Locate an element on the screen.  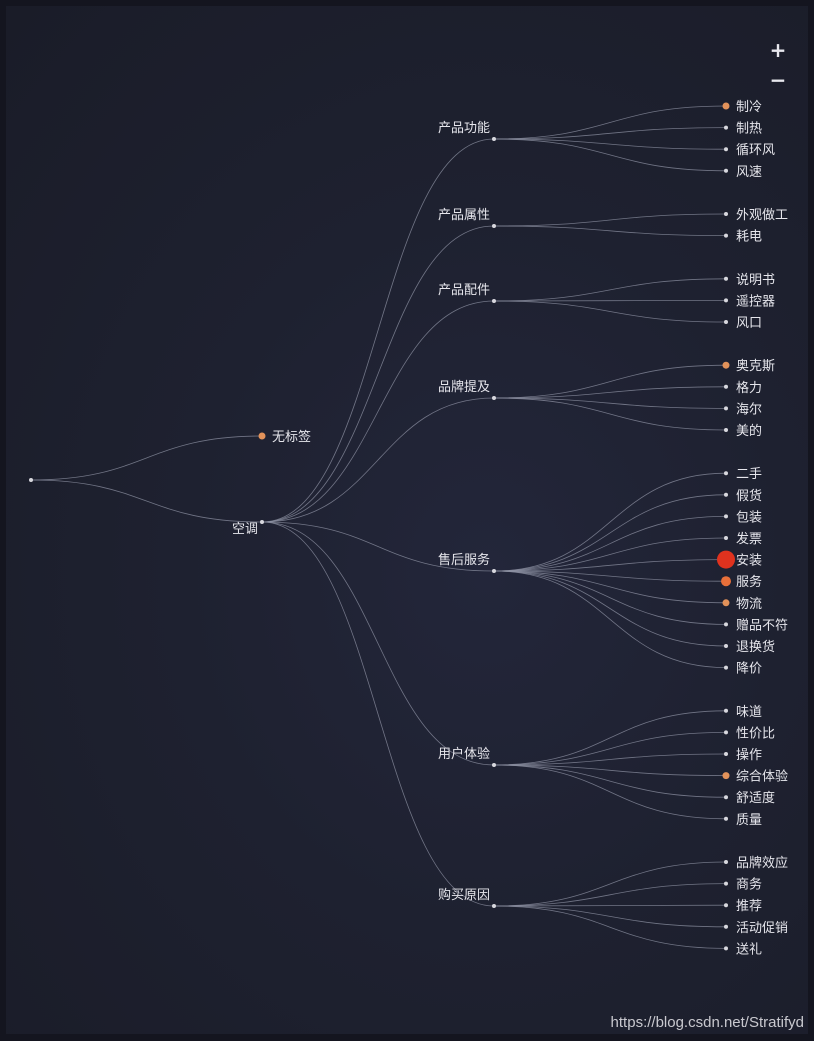
node-category: 购买原因 is located at coordinates (467, 897).